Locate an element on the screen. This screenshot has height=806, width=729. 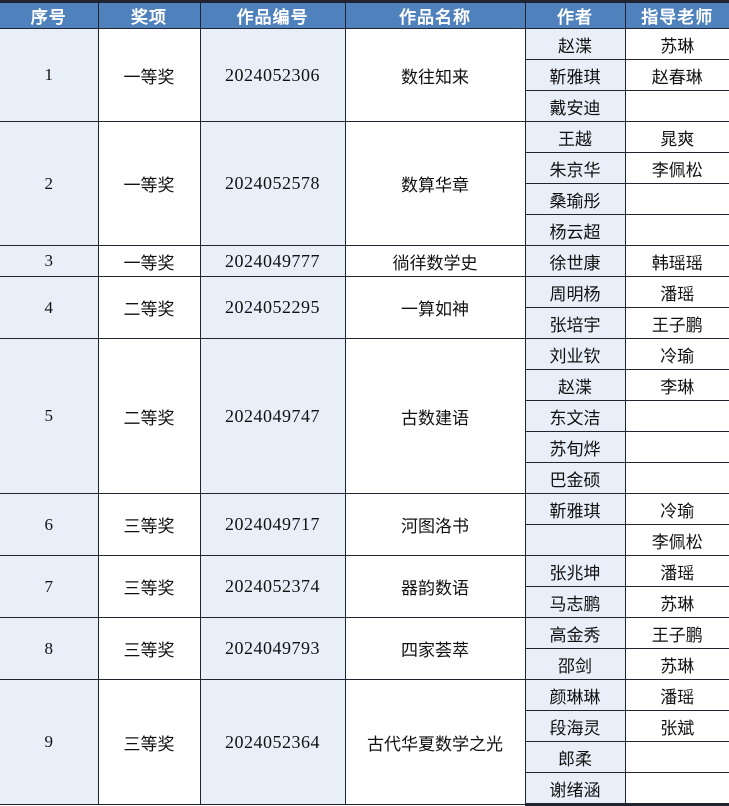
work-id-cell: 2024052364 is located at coordinates (273, 742).